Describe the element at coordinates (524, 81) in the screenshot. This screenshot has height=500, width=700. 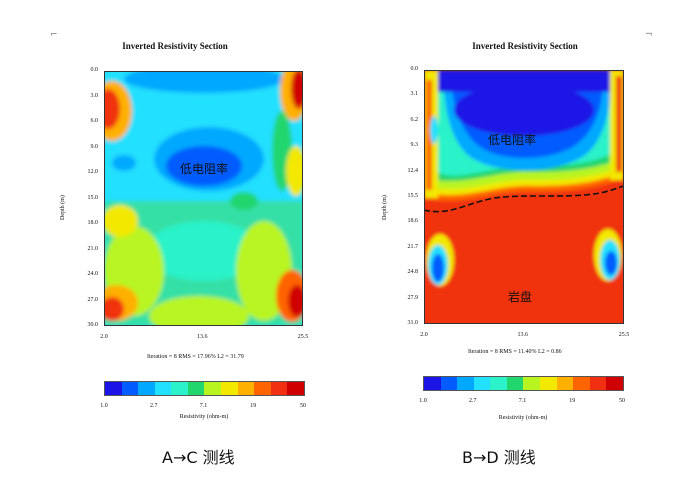
I see `surface-deep-blue` at that location.